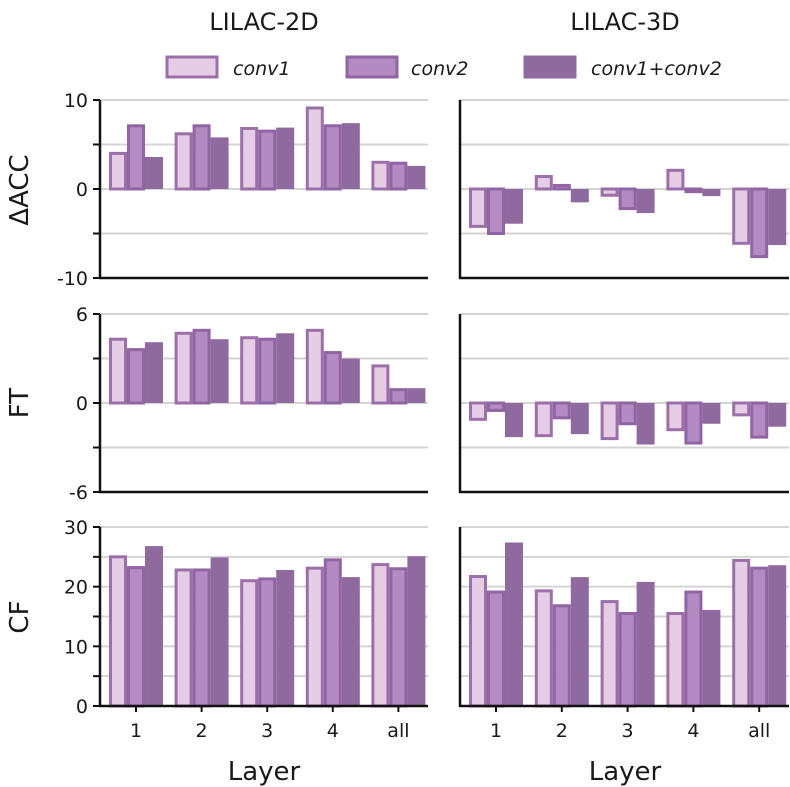 The width and height of the screenshot is (790, 787). What do you see at coordinates (314, 366) in the screenshot?
I see `bar-conv1-4-ft-2d` at bounding box center [314, 366].